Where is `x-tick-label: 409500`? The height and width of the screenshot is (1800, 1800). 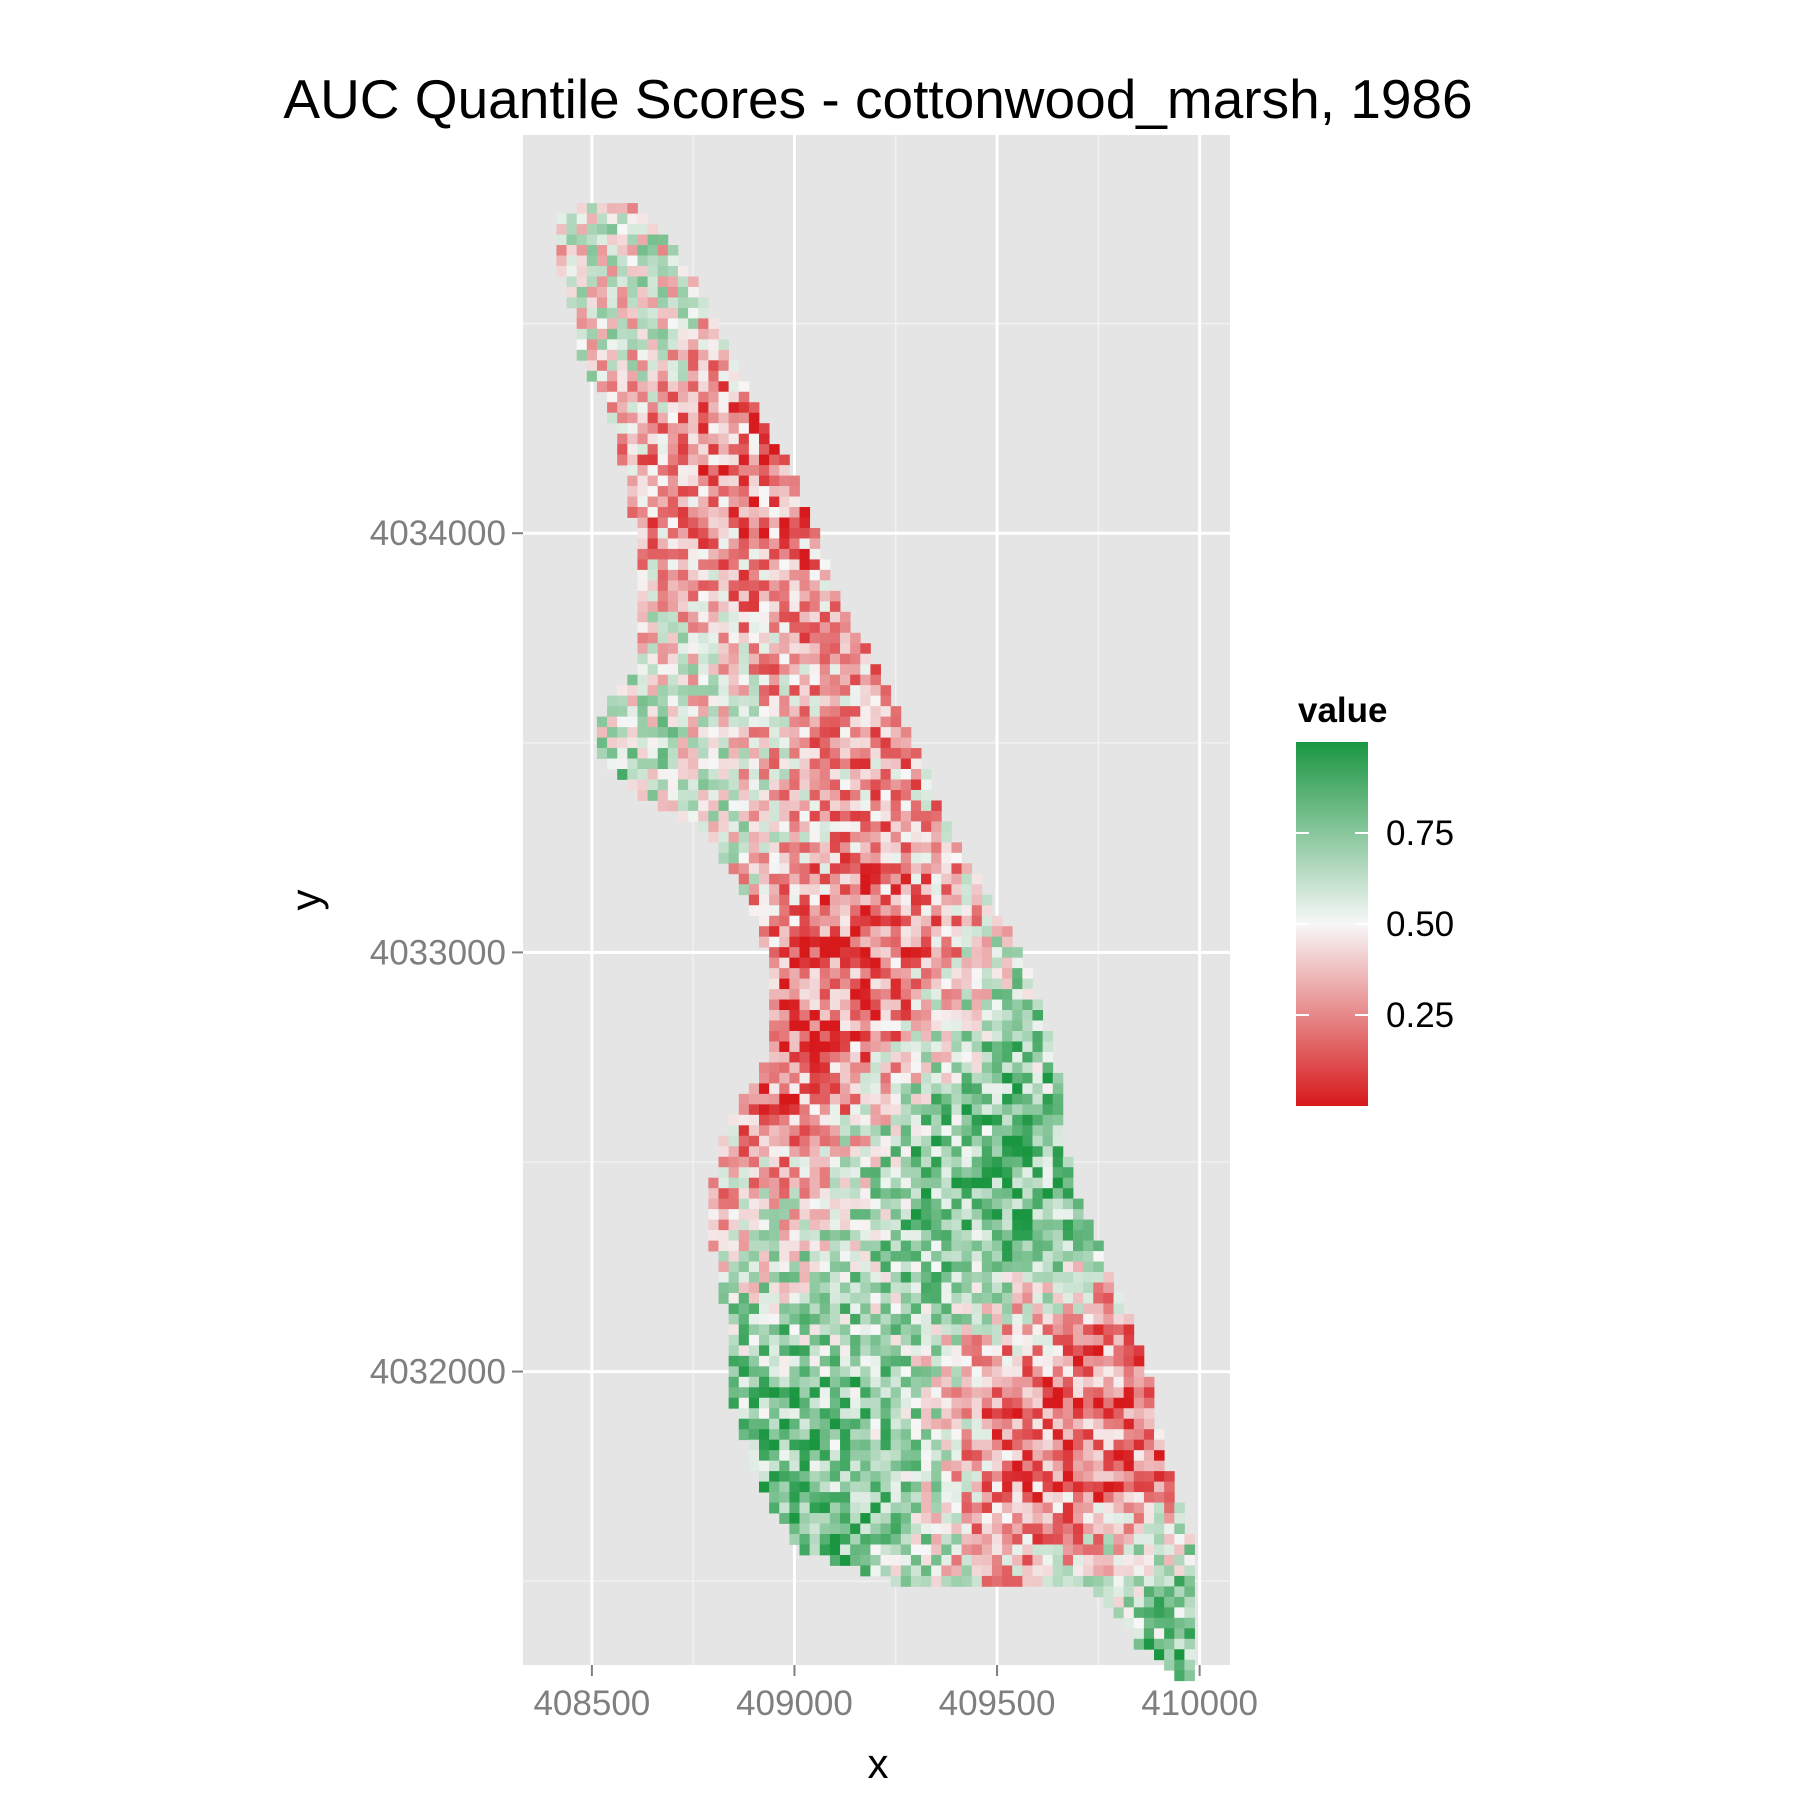
x-tick-label: 409500 is located at coordinates (997, 1703).